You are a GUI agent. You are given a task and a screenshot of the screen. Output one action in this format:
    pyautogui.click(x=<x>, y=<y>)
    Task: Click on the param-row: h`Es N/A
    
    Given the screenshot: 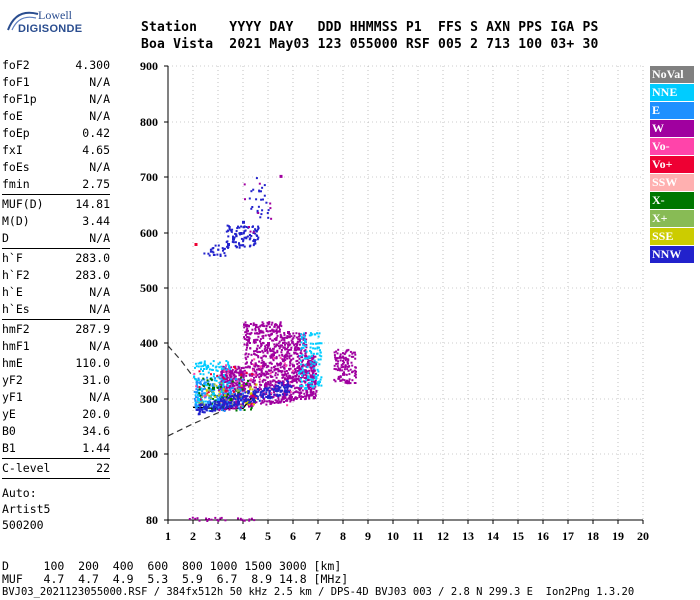 What is the action you would take?
    pyautogui.click(x=56, y=309)
    